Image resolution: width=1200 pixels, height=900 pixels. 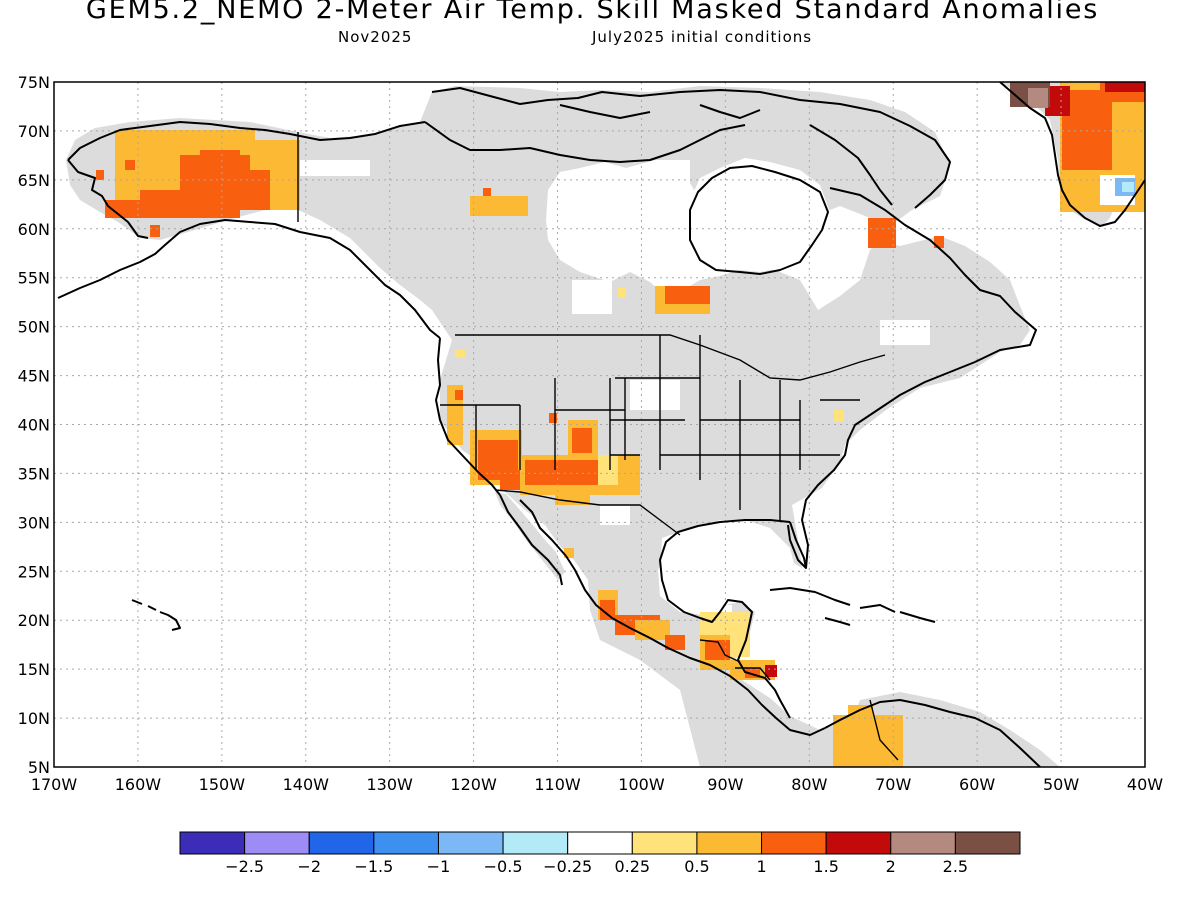 I want to click on initial-conditions: July2025 initial conditions, so click(x=702, y=37).